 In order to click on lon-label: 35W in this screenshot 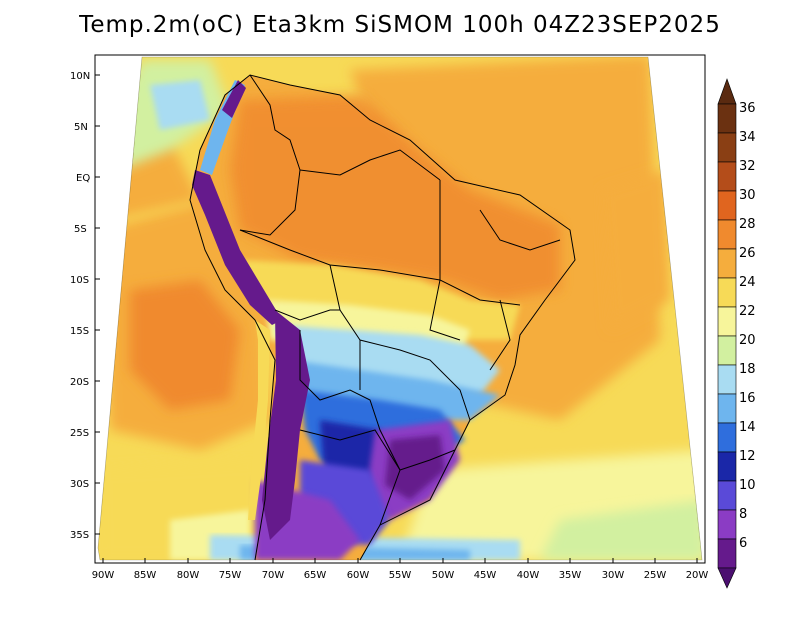, I will do `click(570, 575)`.